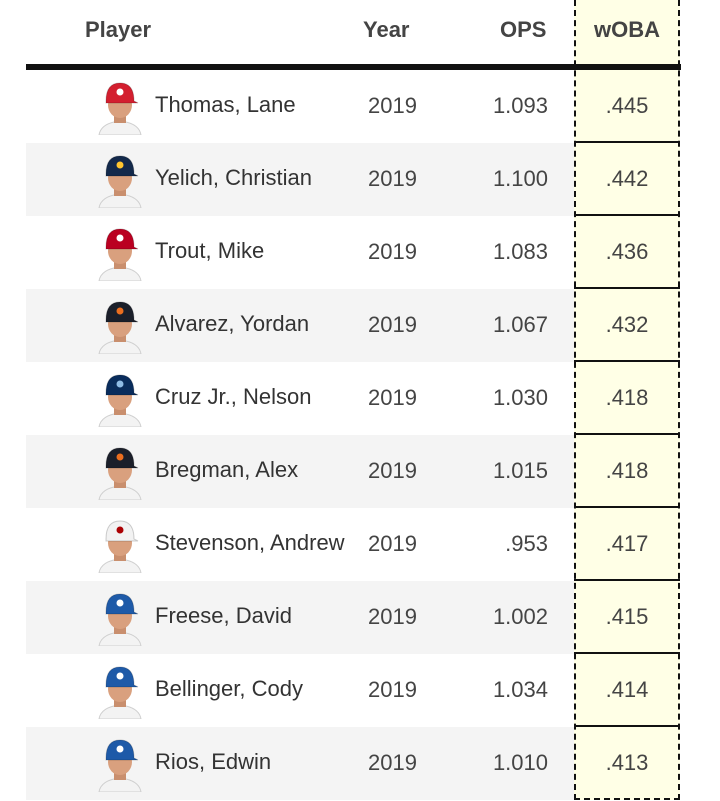 The image size is (720, 801). Describe the element at coordinates (353, 179) in the screenshot. I see `table-row: Yelich, Christian 2019 1.100` at that location.